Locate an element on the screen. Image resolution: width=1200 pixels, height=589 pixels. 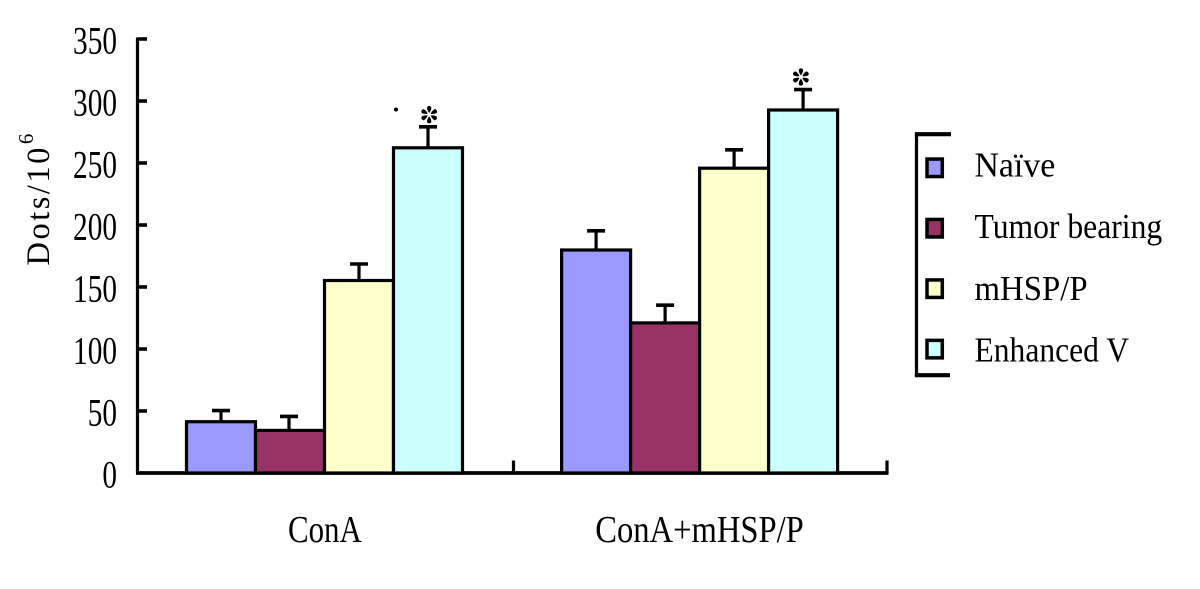
svg-text: 200 is located at coordinates (95, 226).